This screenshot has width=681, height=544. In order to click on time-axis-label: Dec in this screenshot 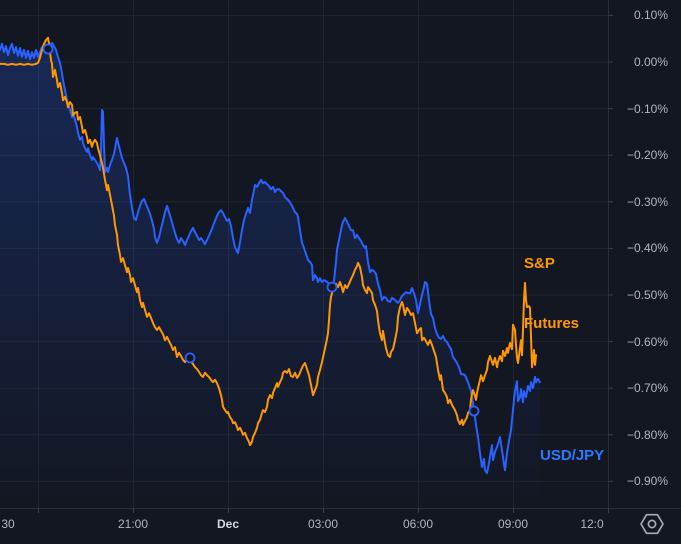, I will do `click(227, 524)`.